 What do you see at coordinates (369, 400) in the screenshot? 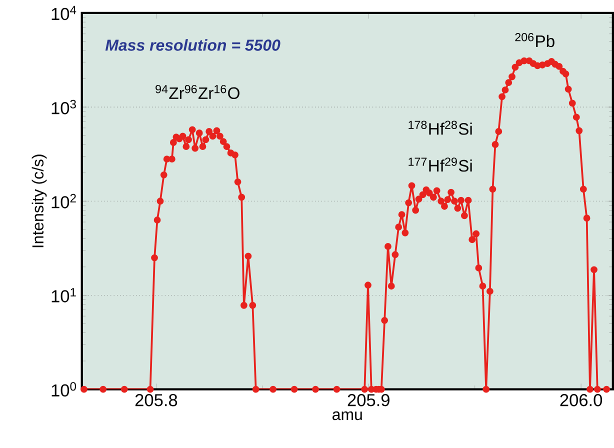
I see `x-tick-label: 205.9` at bounding box center [369, 400].